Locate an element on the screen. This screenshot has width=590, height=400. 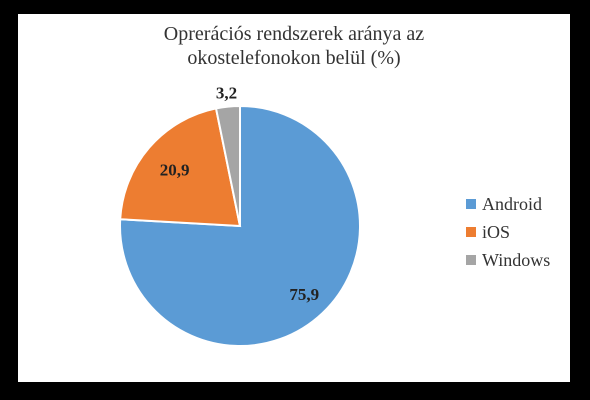
pie-slice-windows is located at coordinates (227, 165).